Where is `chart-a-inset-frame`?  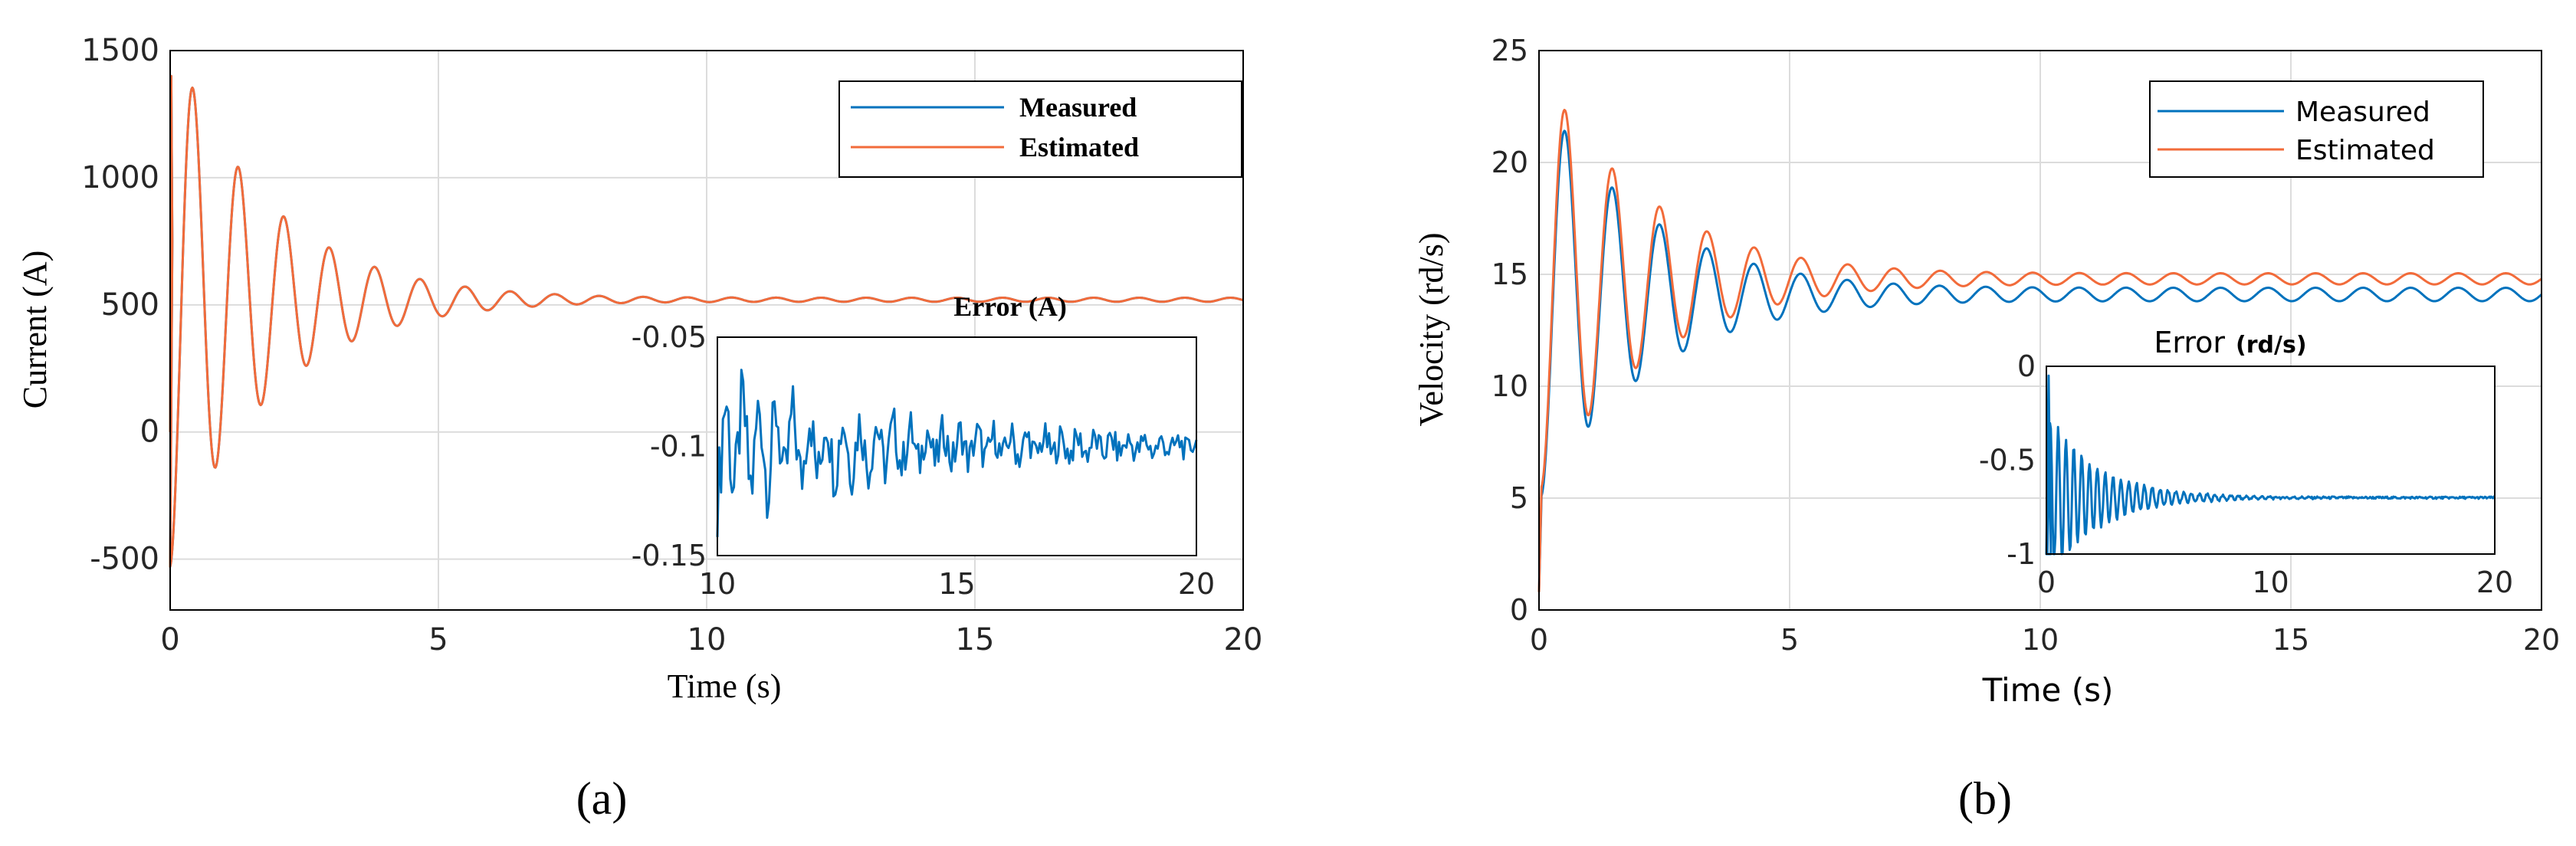 chart-a-inset-frame is located at coordinates (957, 446).